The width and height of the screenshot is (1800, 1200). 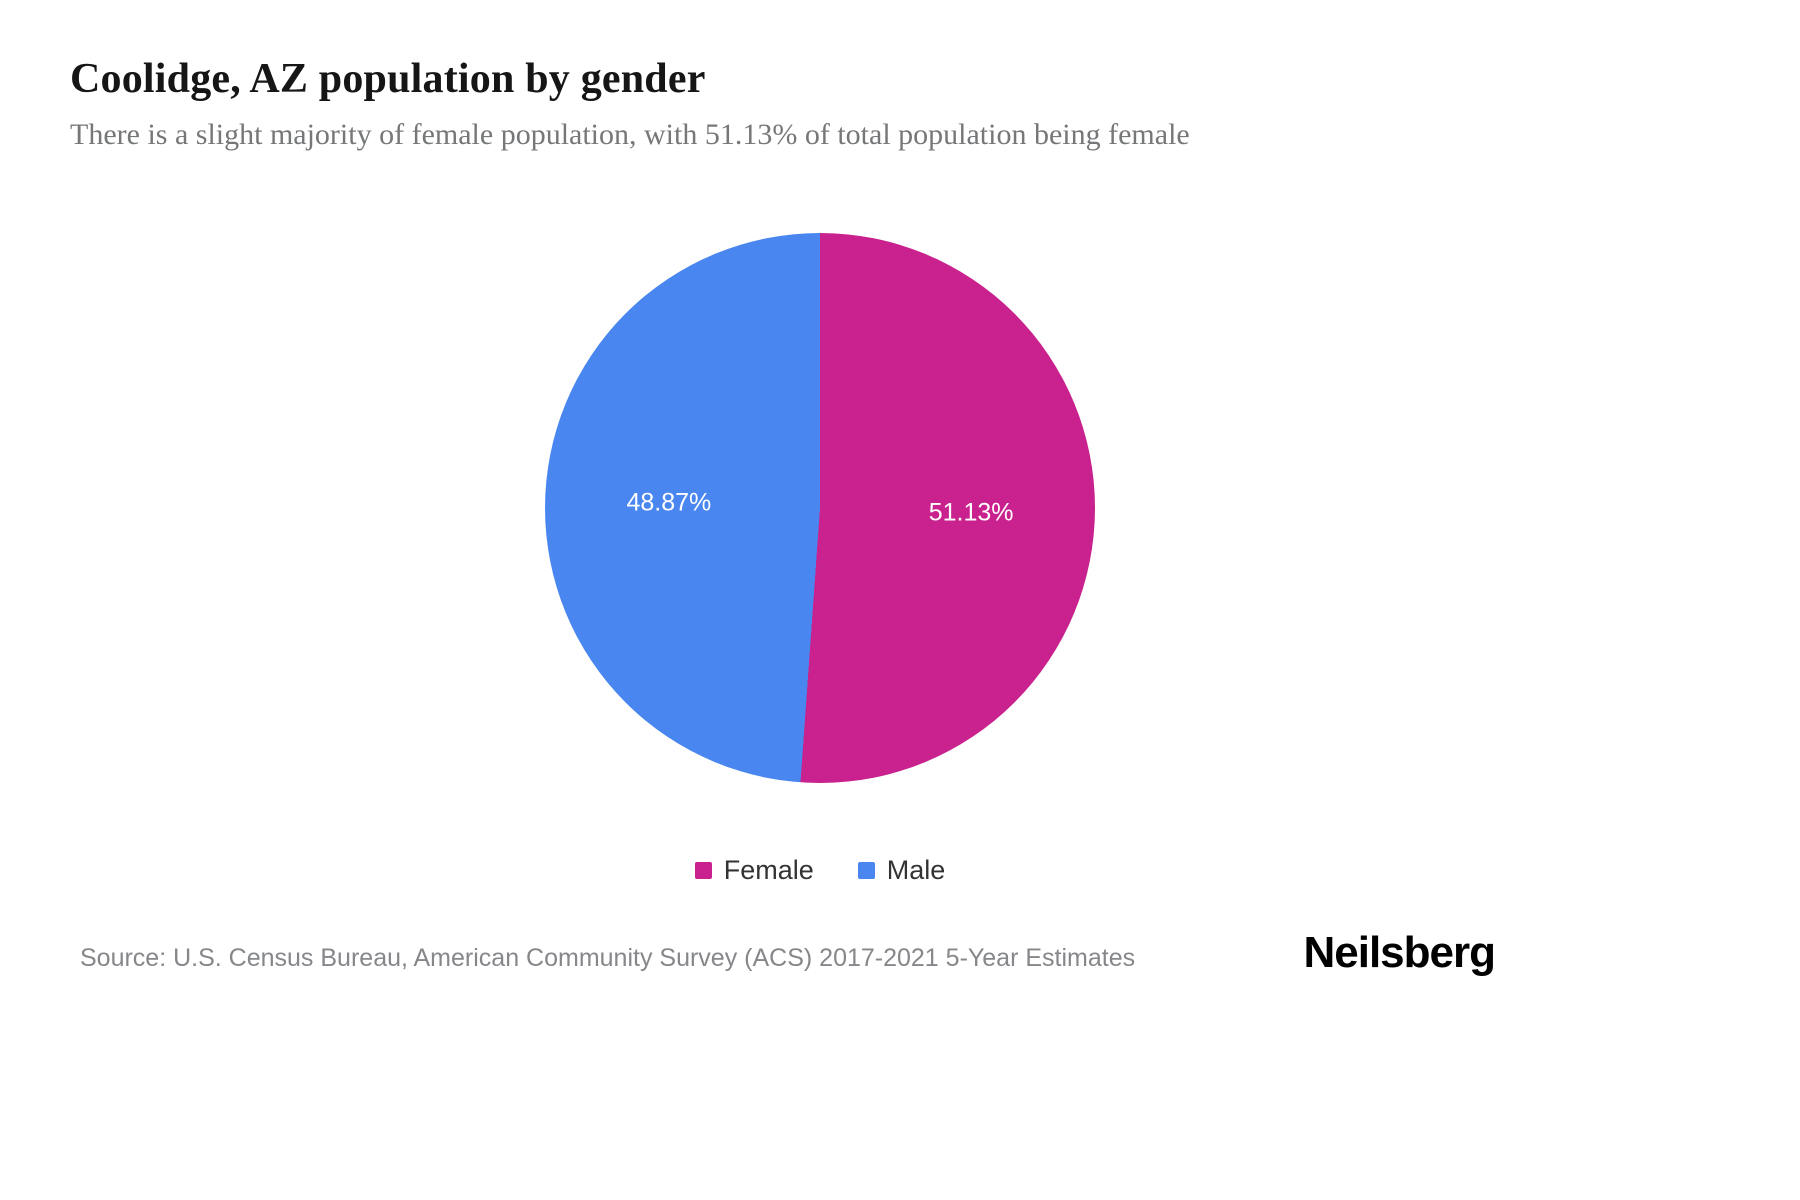 I want to click on legend-item-female: Female, so click(x=754, y=870).